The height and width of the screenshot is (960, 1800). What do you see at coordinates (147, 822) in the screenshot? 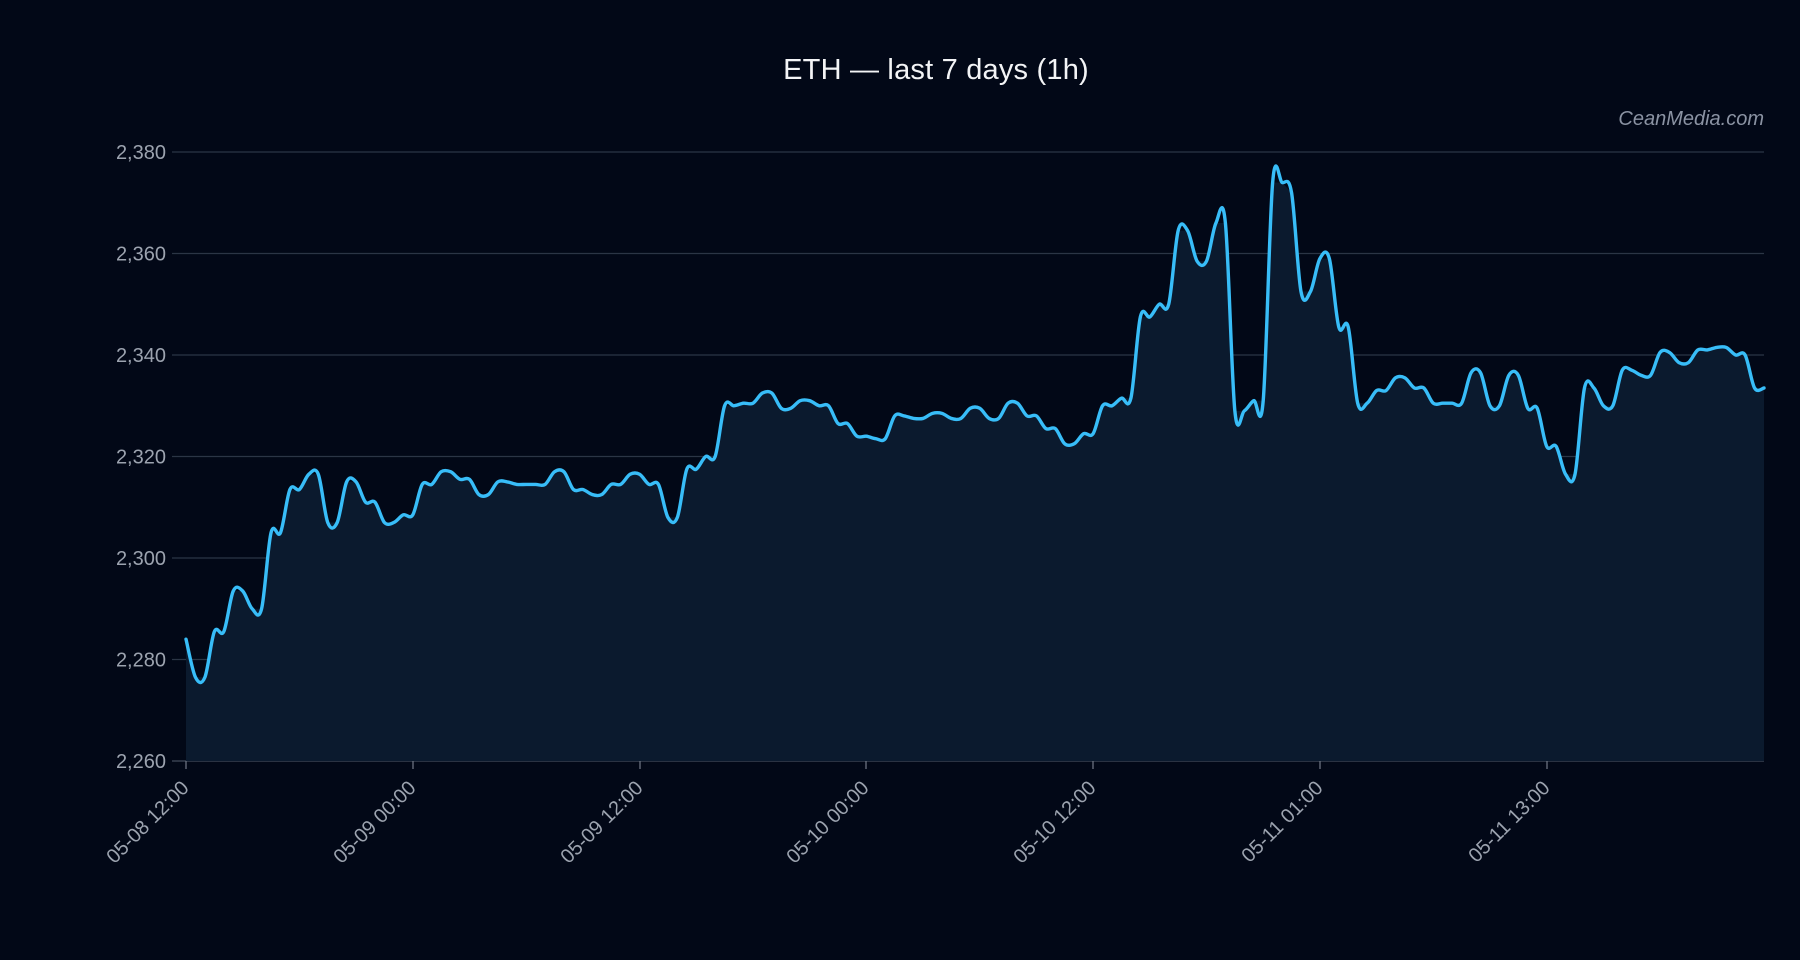
I see `x-tick-label: 05-08 12:00` at bounding box center [147, 822].